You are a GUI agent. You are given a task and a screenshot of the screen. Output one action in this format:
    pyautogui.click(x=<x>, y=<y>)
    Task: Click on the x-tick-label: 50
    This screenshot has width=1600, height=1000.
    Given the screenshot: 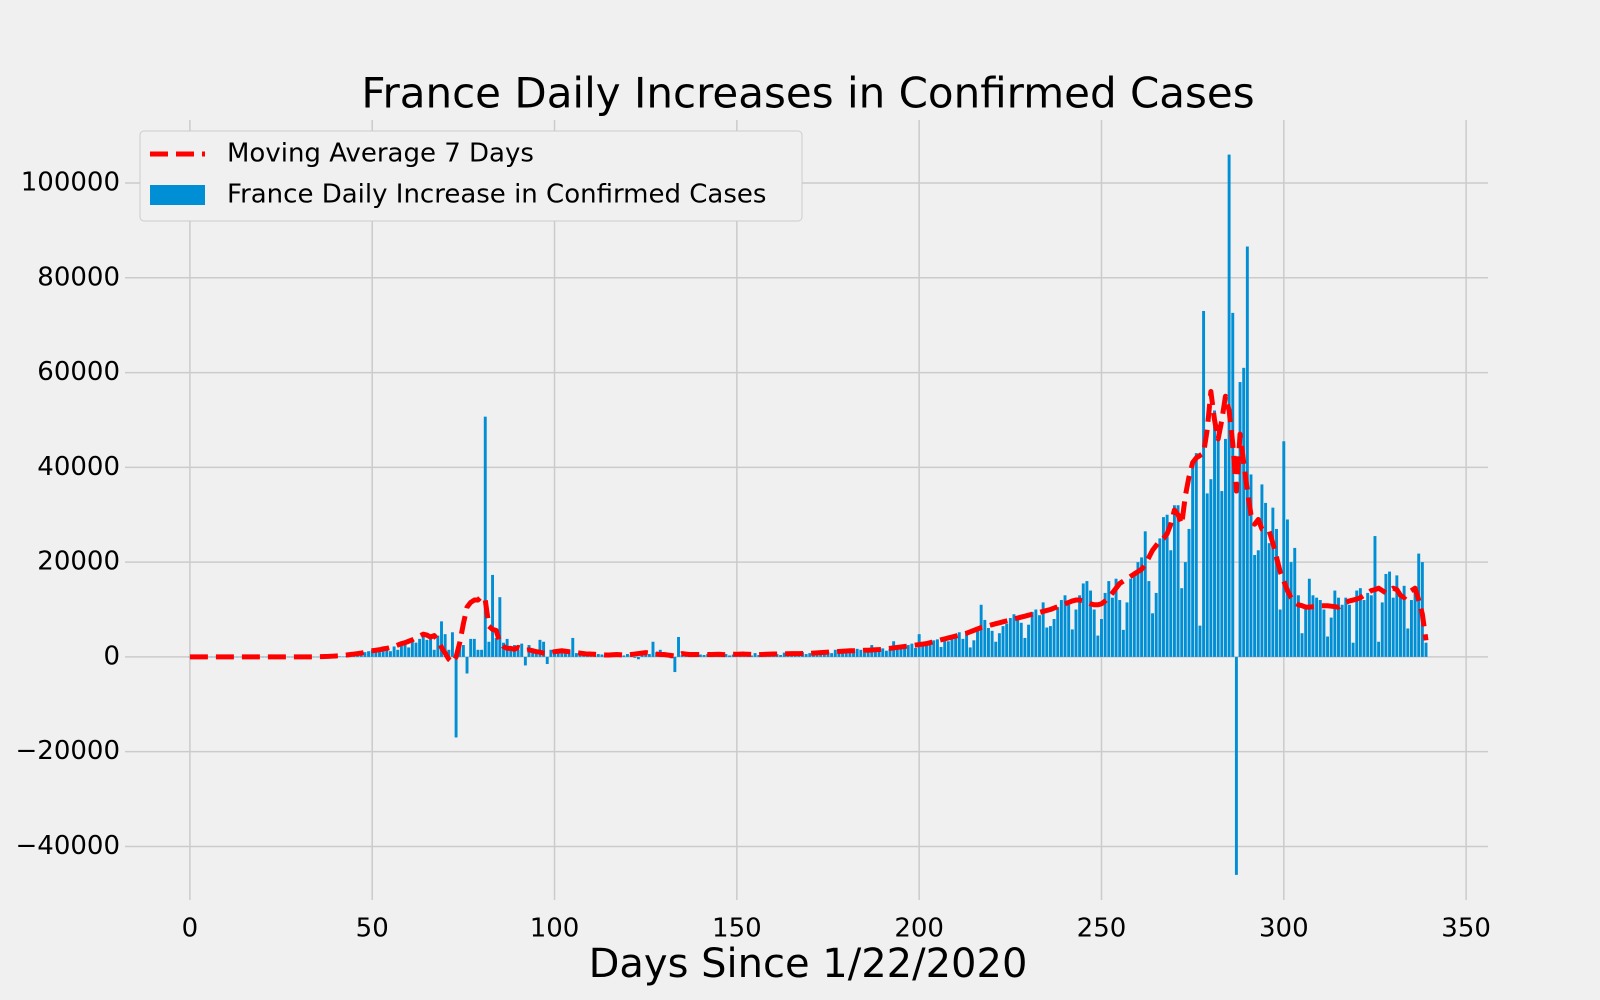 What is the action you would take?
    pyautogui.click(x=372, y=929)
    